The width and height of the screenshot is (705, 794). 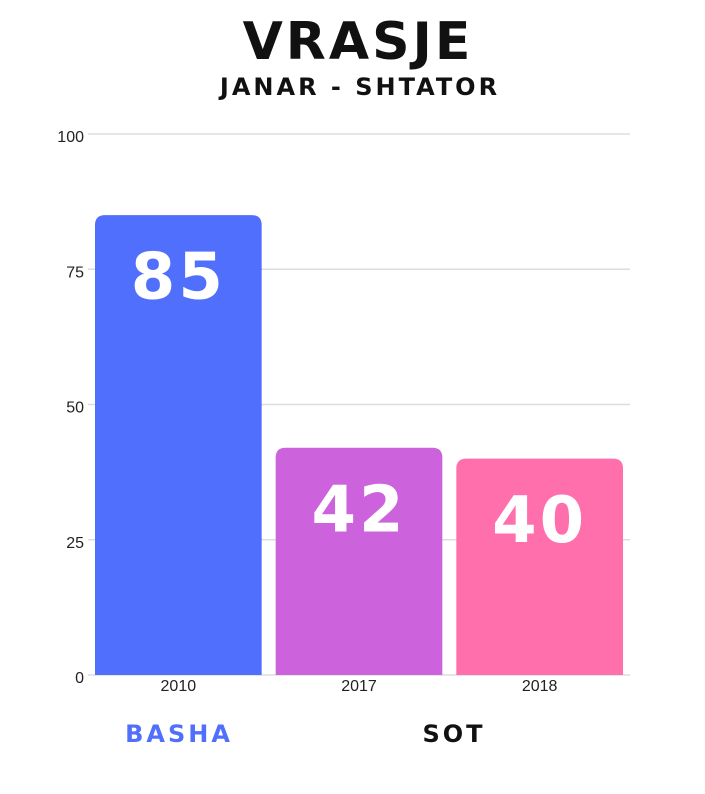 I want to click on x-tick-label: 2017, so click(x=359, y=686).